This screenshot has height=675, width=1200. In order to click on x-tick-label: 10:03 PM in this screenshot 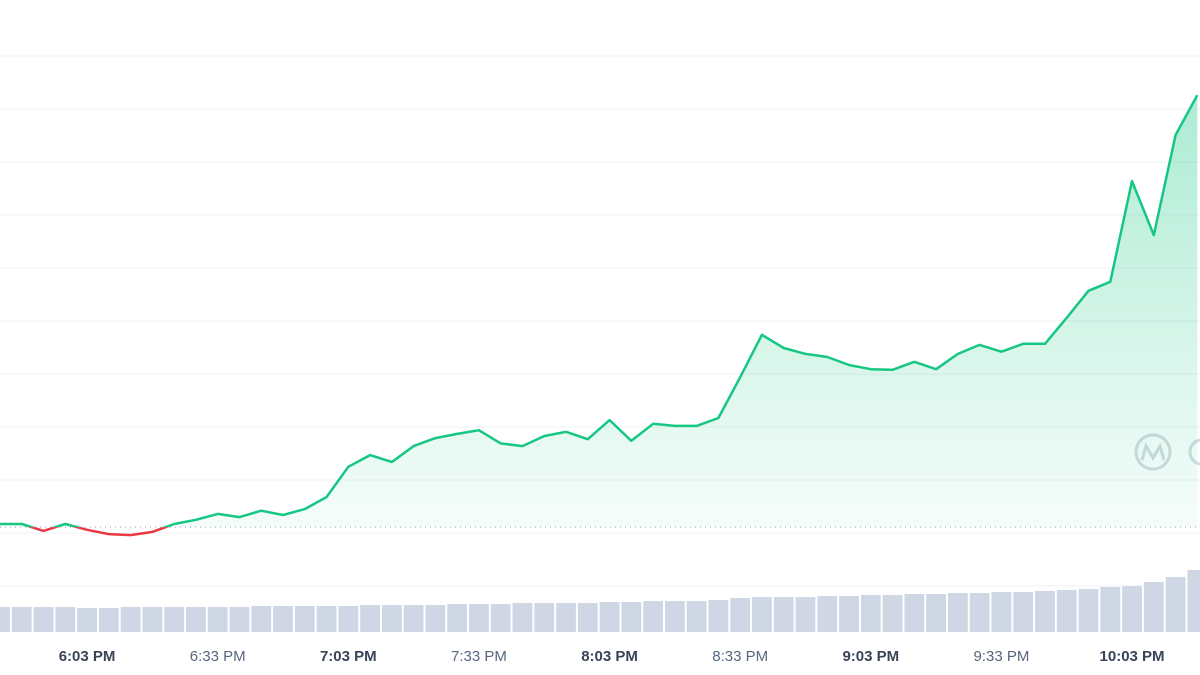, I will do `click(1132, 656)`.